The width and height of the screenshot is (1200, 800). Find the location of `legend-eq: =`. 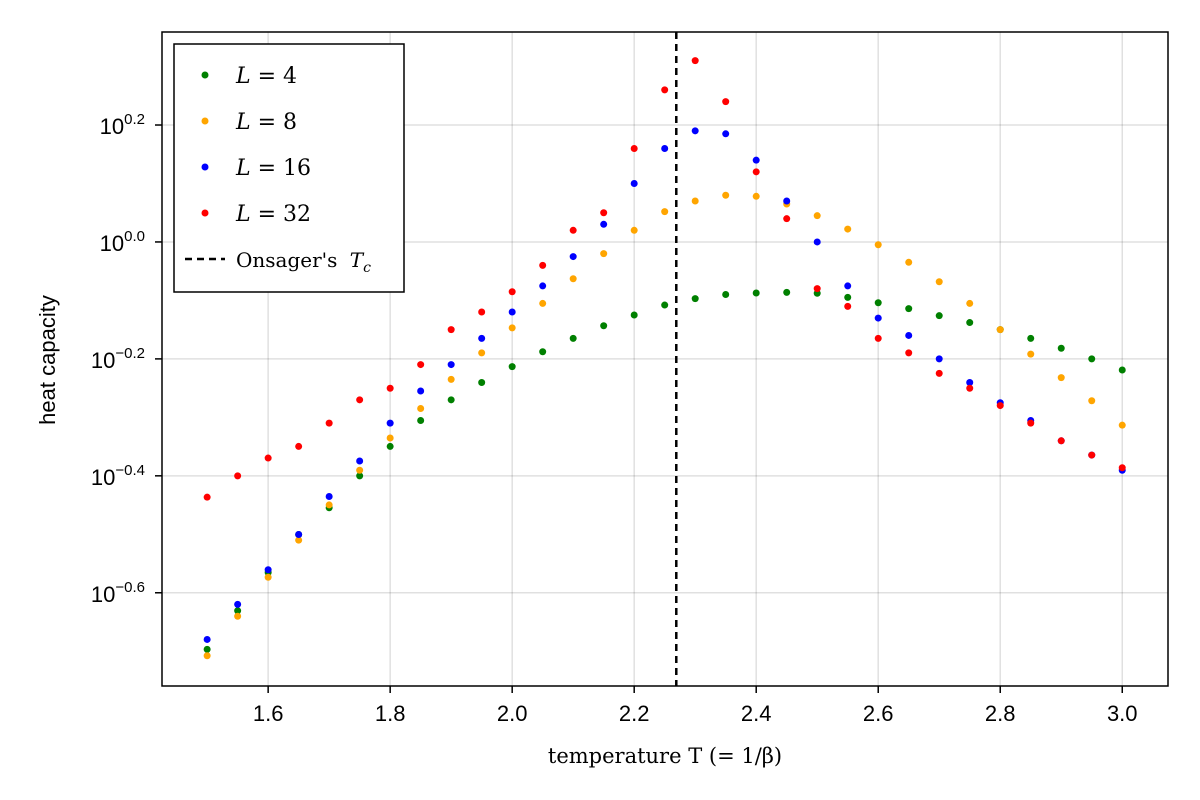

legend-eq: = is located at coordinates (267, 122).